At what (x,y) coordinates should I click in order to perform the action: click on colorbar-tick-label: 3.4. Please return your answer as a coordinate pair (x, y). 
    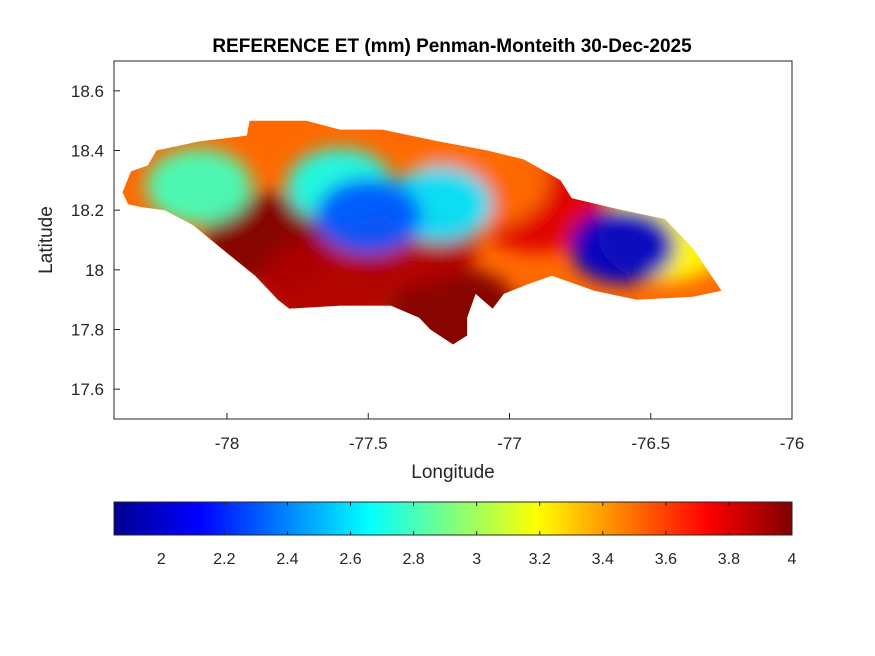
    Looking at the image, I should click on (603, 559).